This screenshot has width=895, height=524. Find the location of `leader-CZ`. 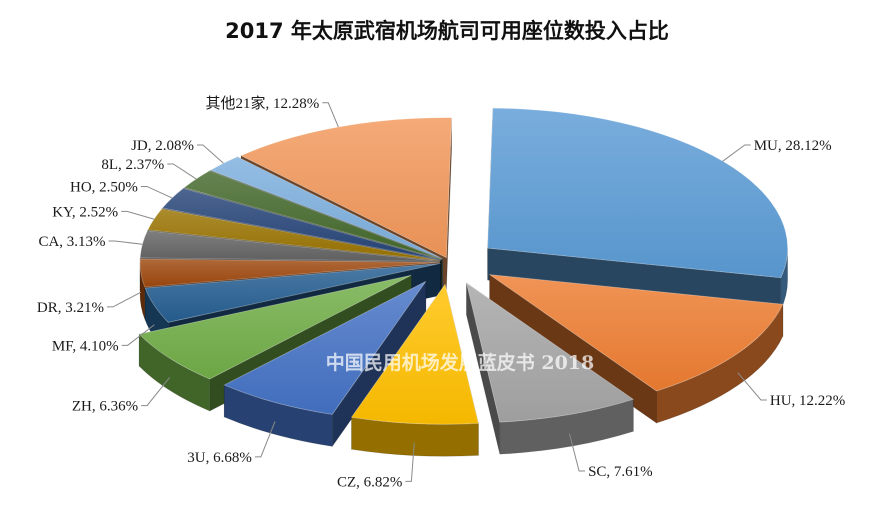

leader-CZ is located at coordinates (410, 462).